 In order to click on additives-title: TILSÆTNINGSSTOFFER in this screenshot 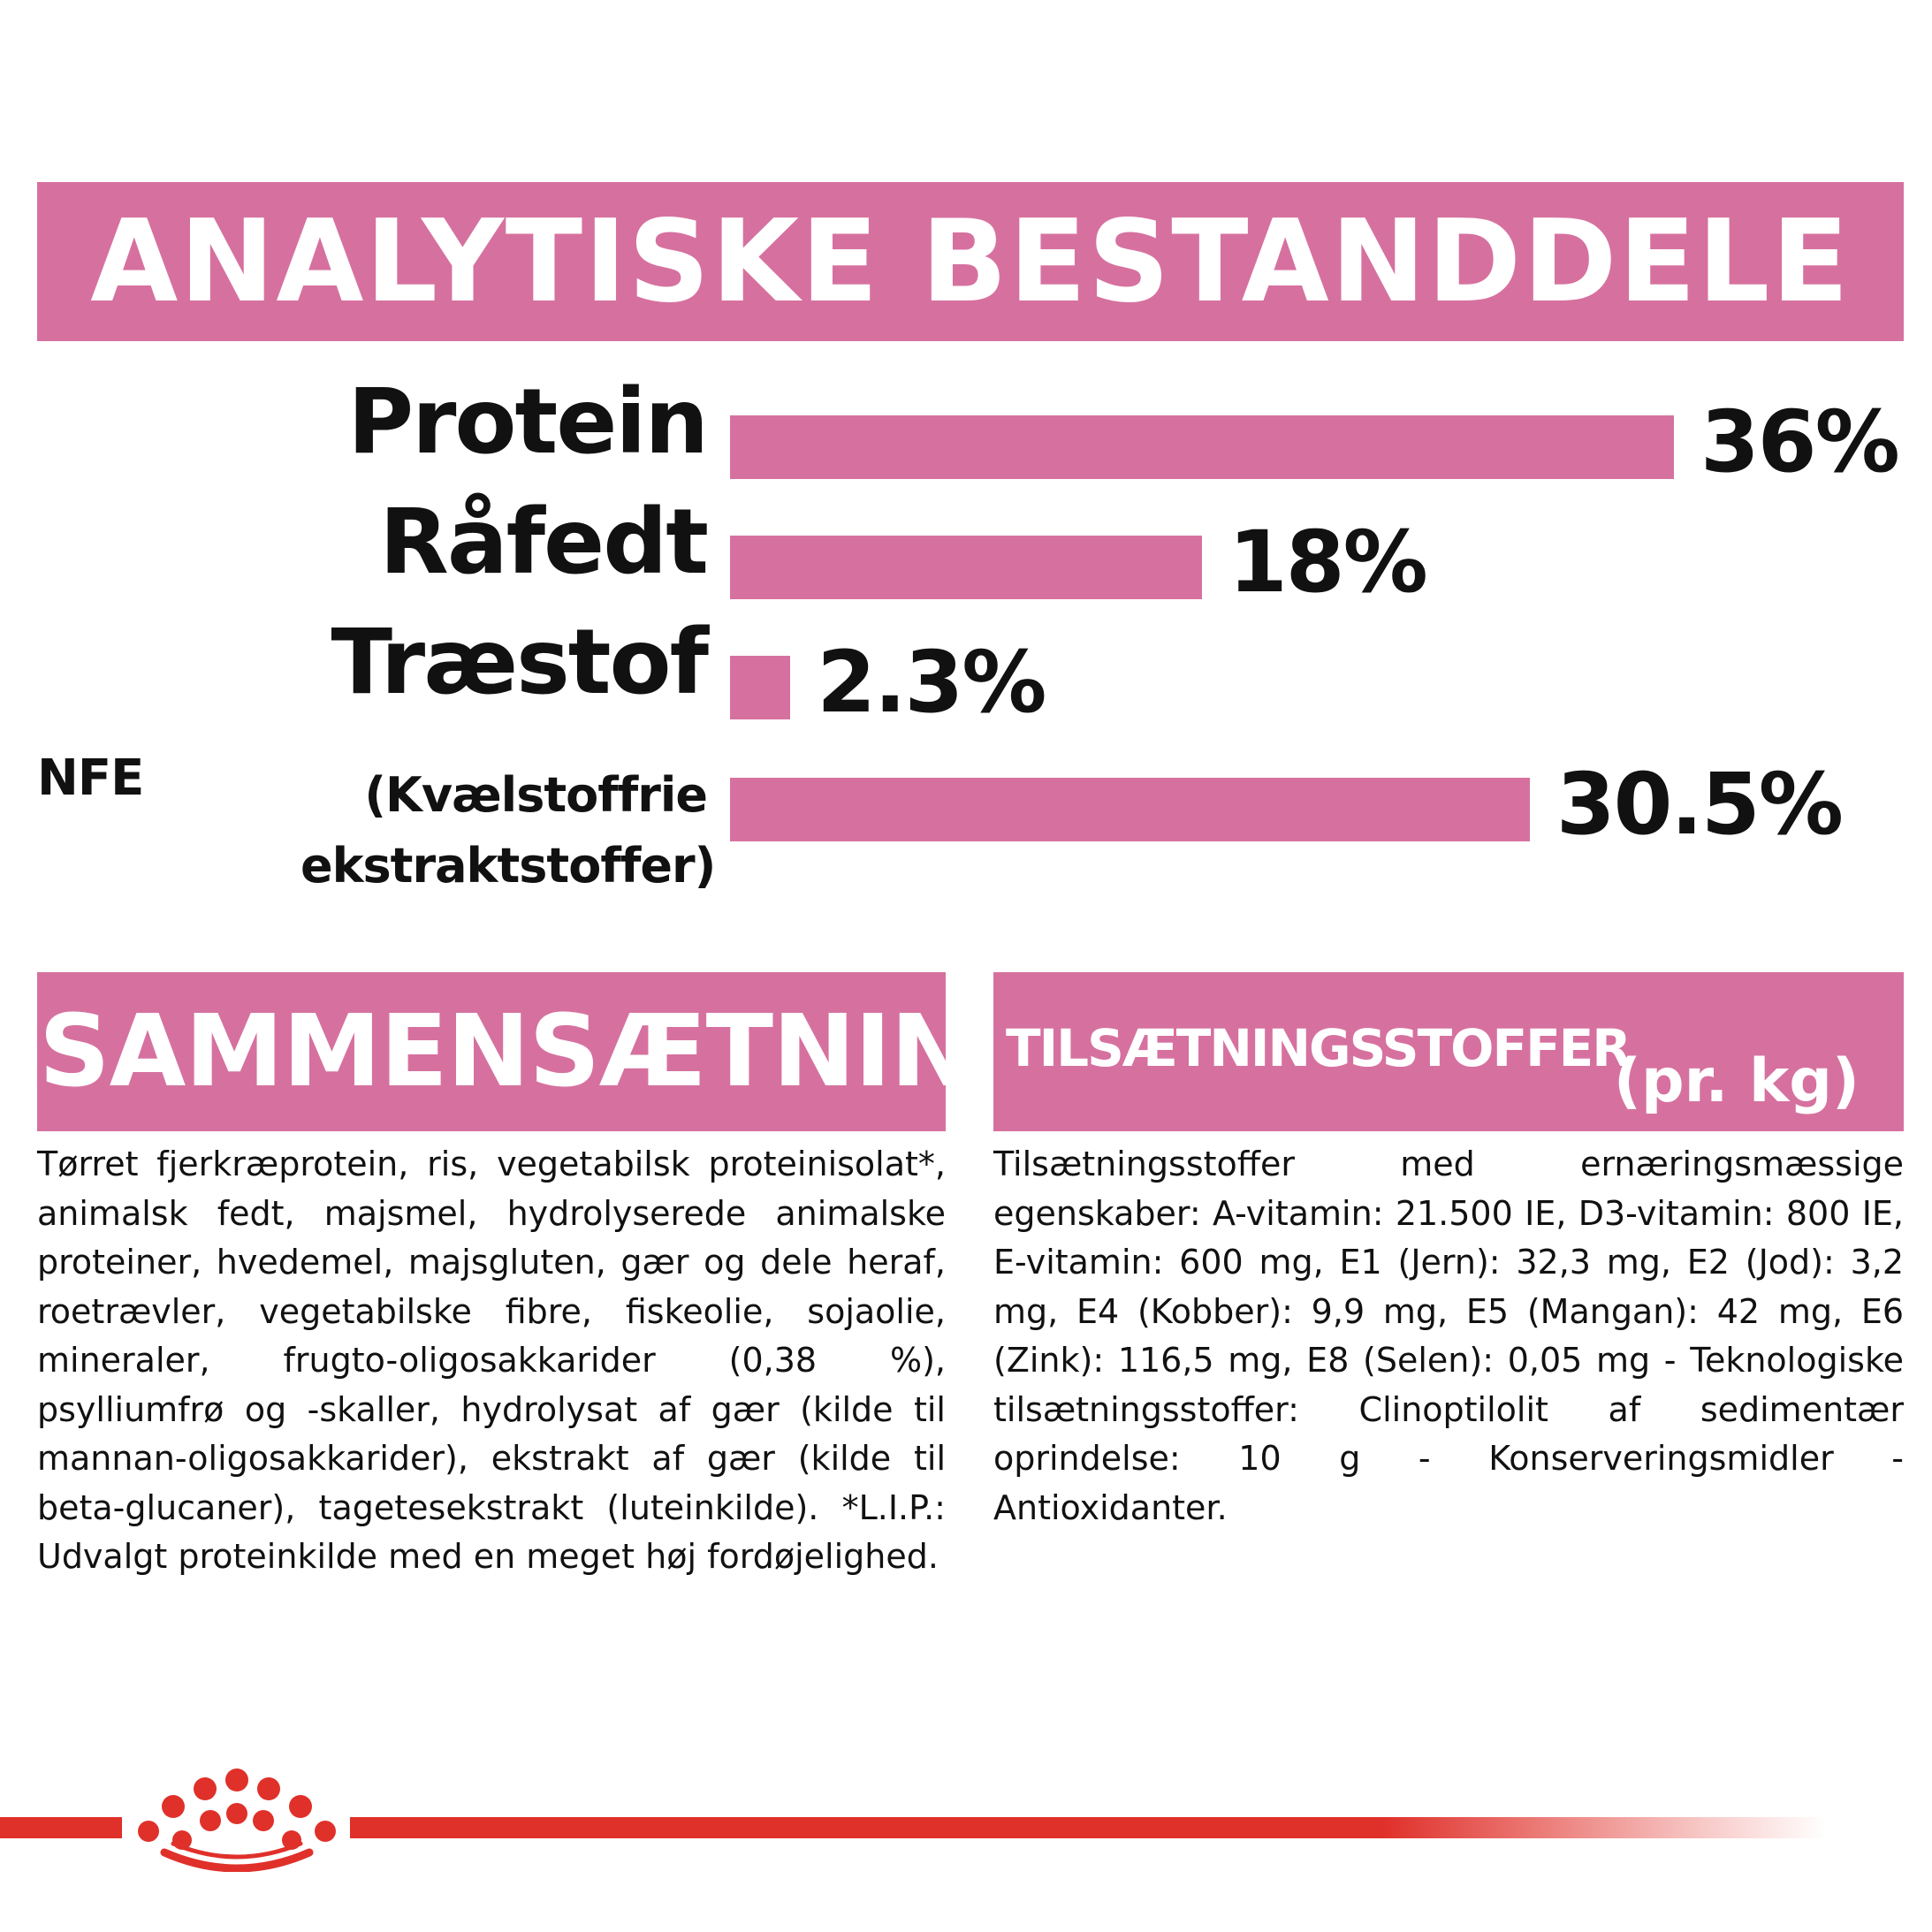, I will do `click(1319, 1048)`.